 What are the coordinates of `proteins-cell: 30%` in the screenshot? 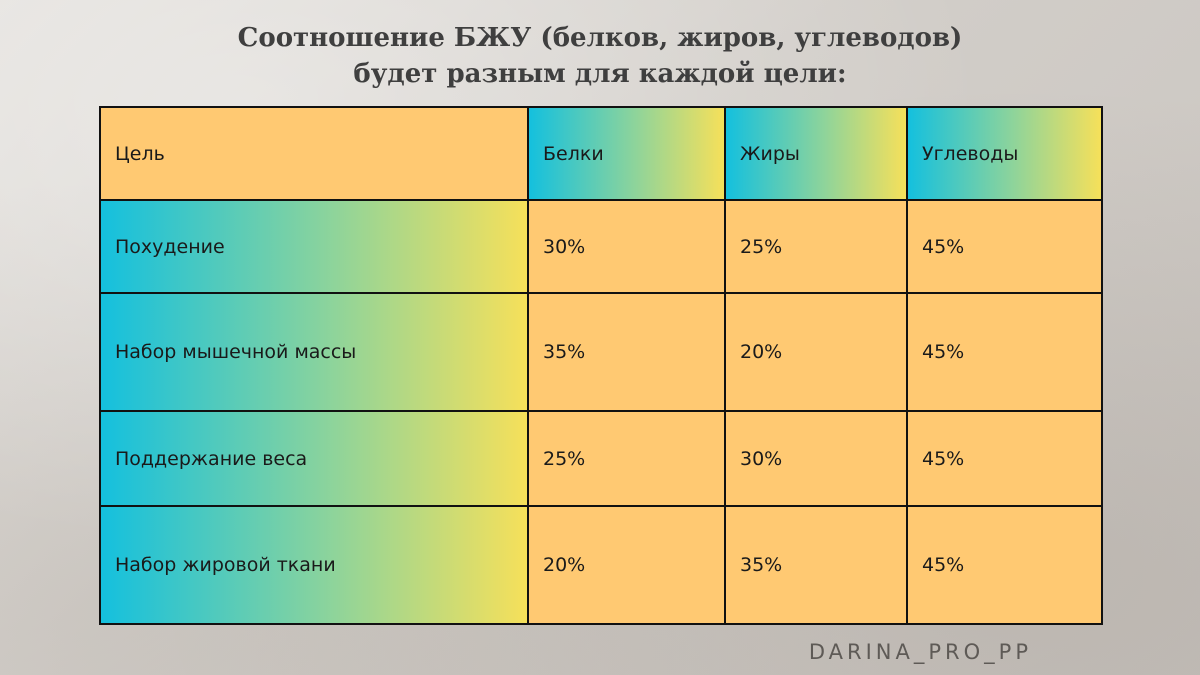 It's located at (626, 246).